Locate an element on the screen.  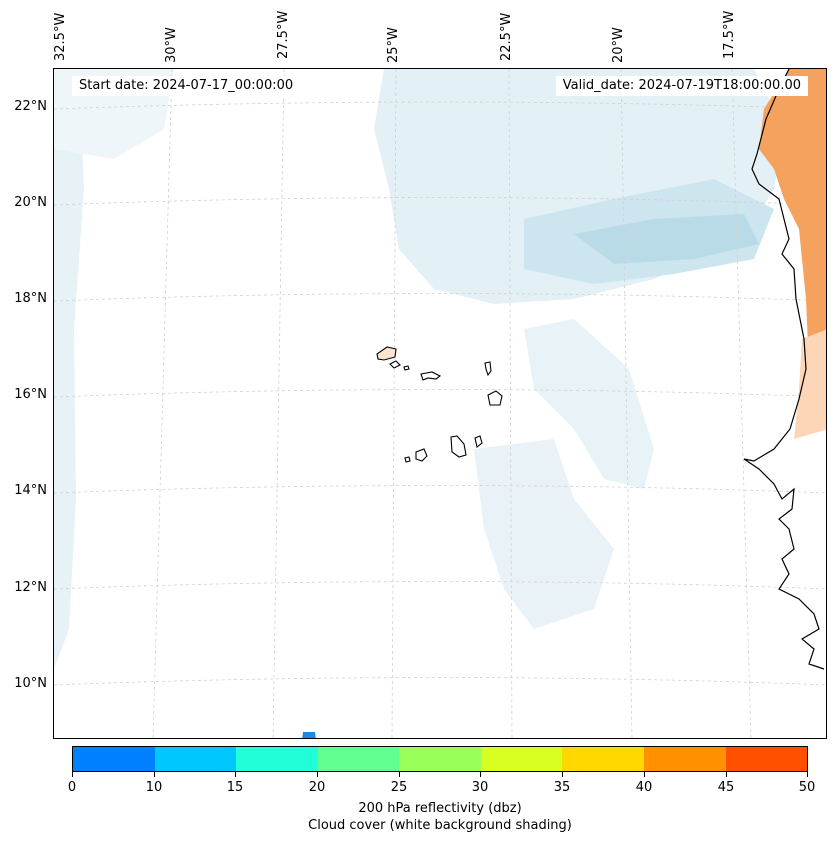
island-santo-antao is located at coordinates (386, 353).